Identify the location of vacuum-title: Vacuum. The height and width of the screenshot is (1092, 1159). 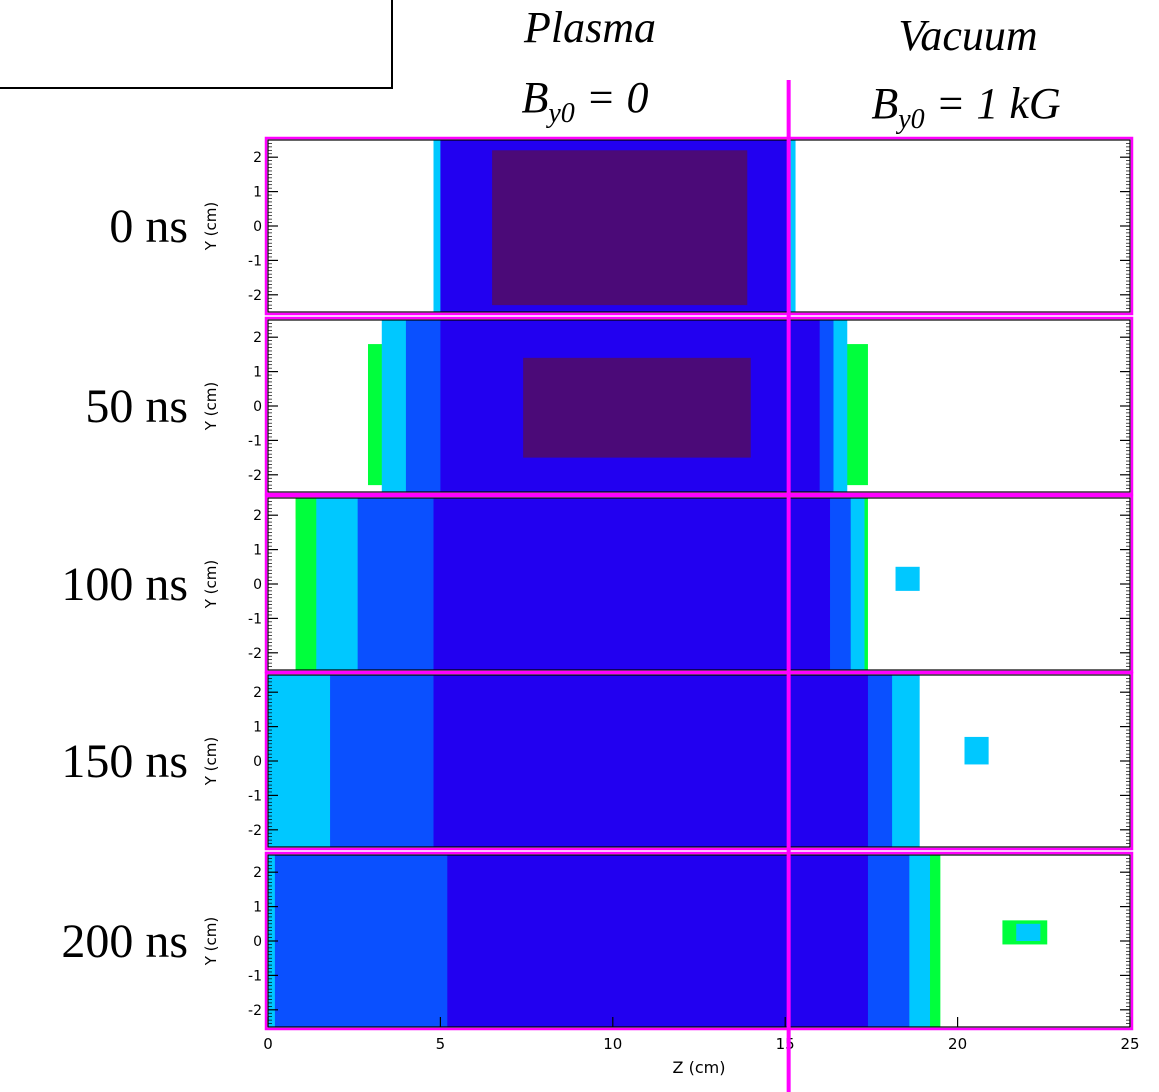
(967, 35).